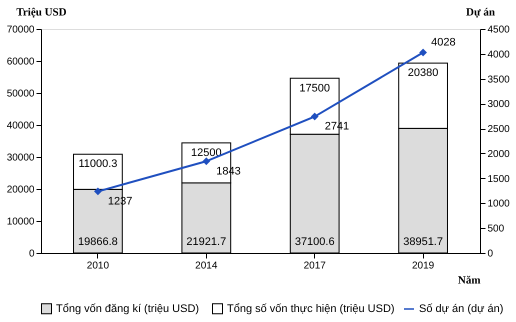 The height and width of the screenshot is (322, 516). I want to click on data-label: 37100.6, so click(314, 242).